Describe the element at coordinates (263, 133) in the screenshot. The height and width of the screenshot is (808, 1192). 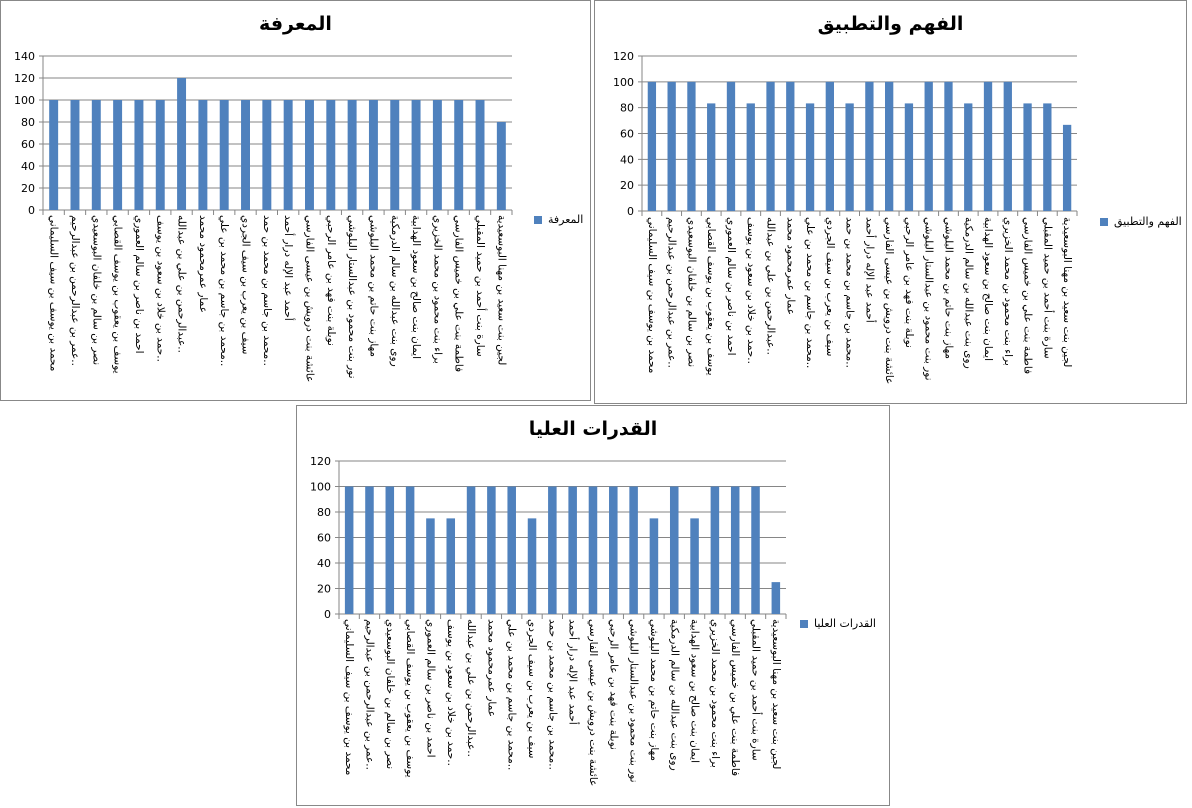
I see `plot-area: 0 20 40 60 80 100 120 140` at that location.